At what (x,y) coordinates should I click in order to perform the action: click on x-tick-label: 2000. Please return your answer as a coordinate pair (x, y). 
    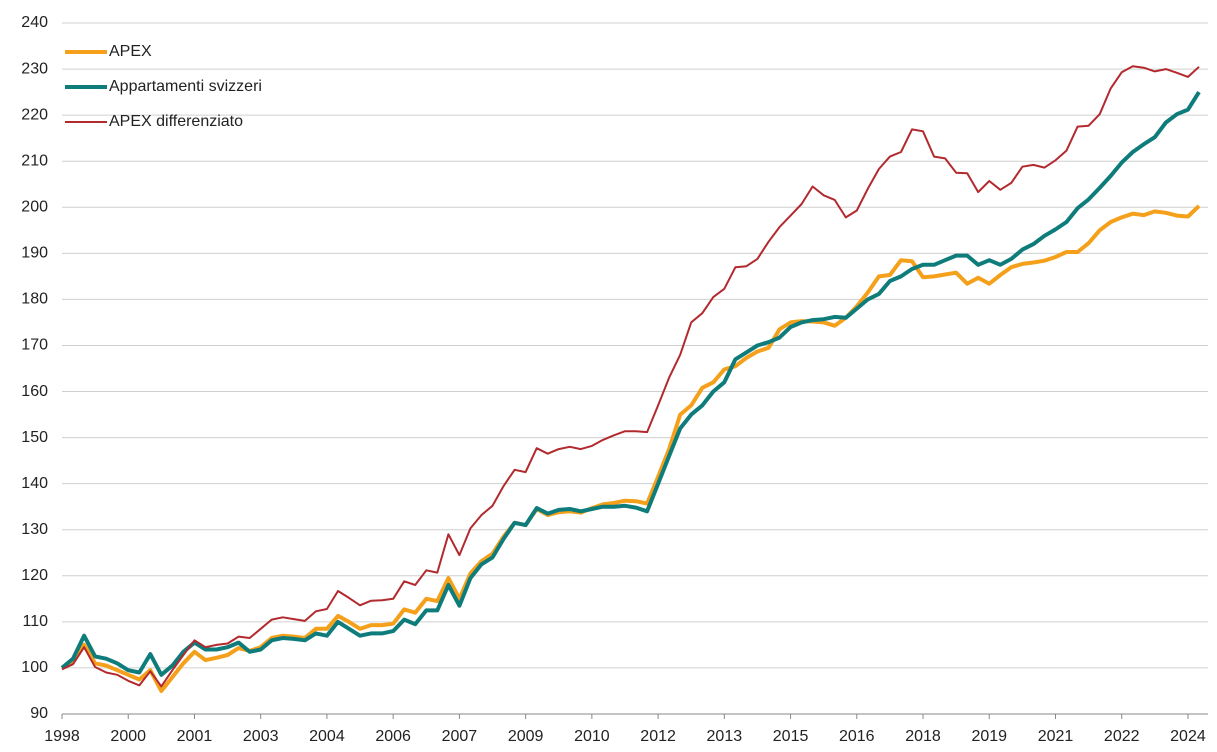
    Looking at the image, I should click on (128, 736).